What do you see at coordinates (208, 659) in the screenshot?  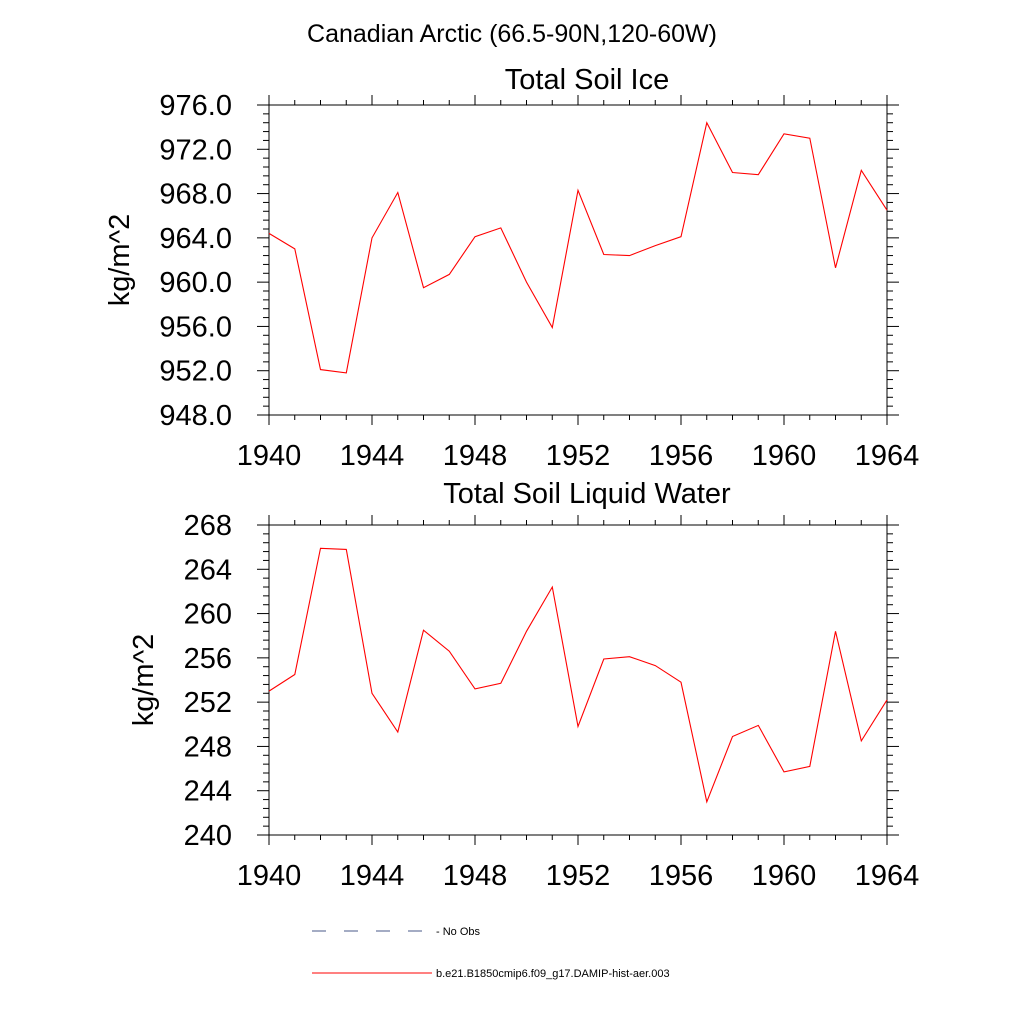 I see `y-tick-label: 256` at bounding box center [208, 659].